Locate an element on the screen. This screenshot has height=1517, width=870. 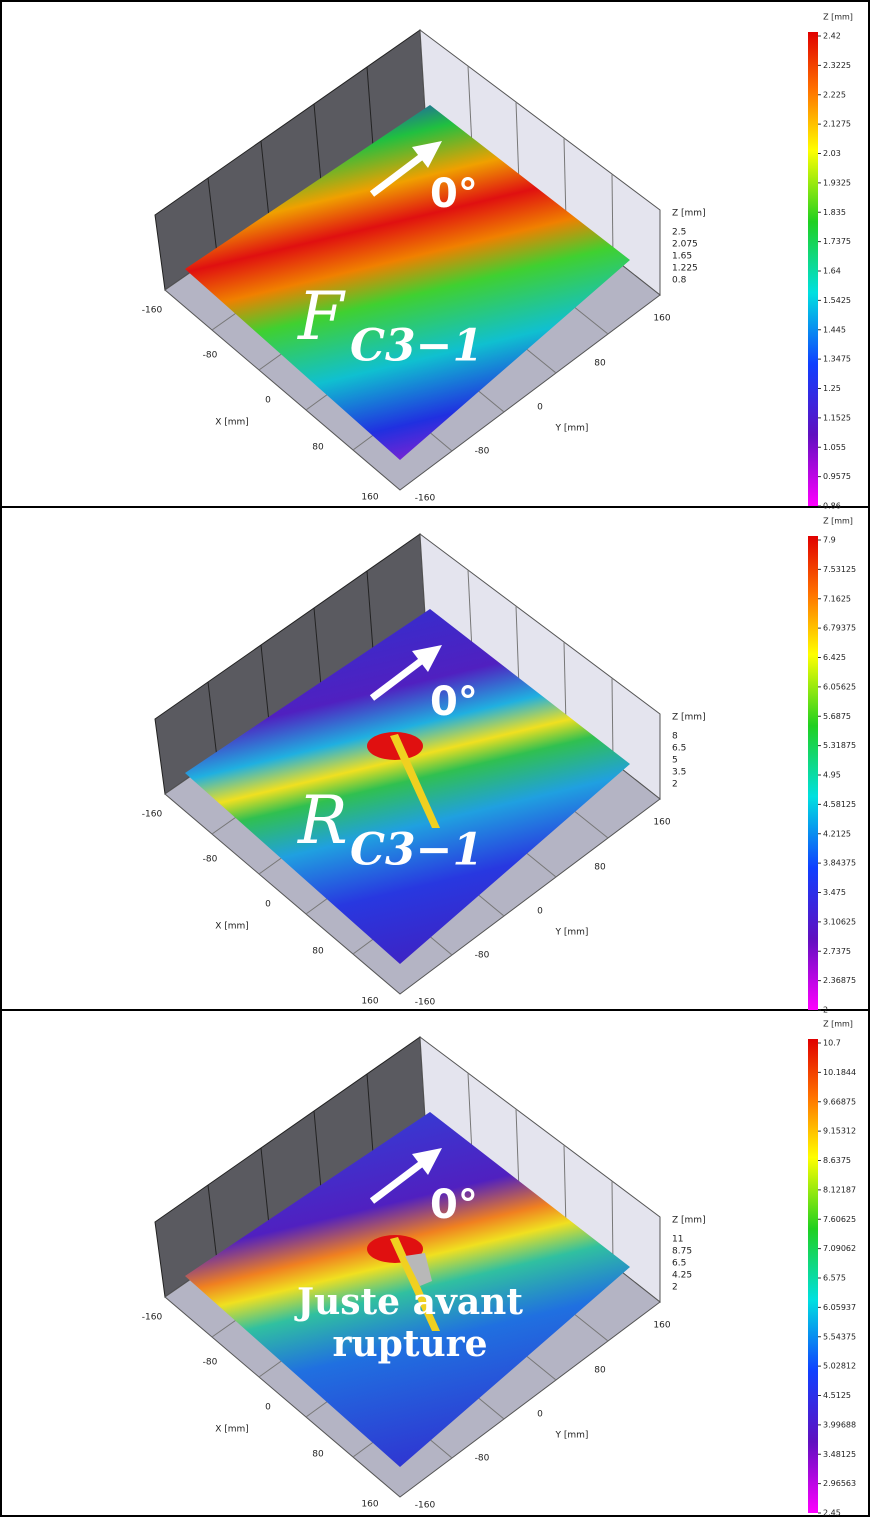
colorbar-label: 3.48125 is located at coordinates (839, 1454).